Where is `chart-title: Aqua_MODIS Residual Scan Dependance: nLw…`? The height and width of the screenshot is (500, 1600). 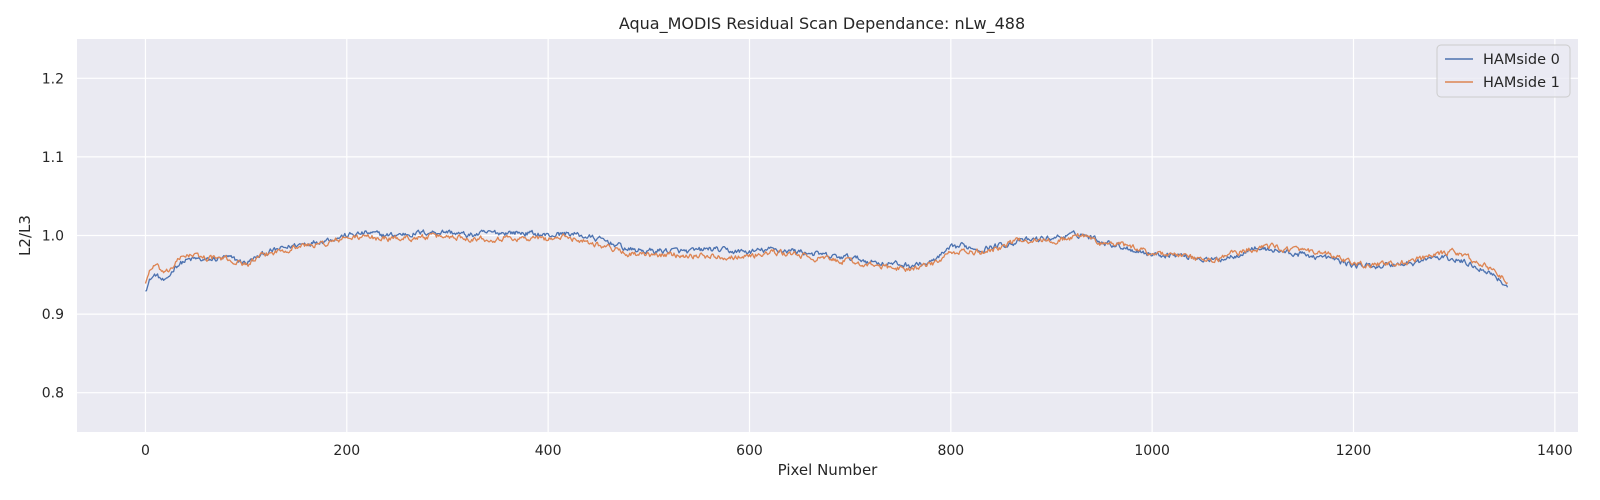 chart-title: Aqua_MODIS Residual Scan Dependance: nLw… is located at coordinates (822, 24).